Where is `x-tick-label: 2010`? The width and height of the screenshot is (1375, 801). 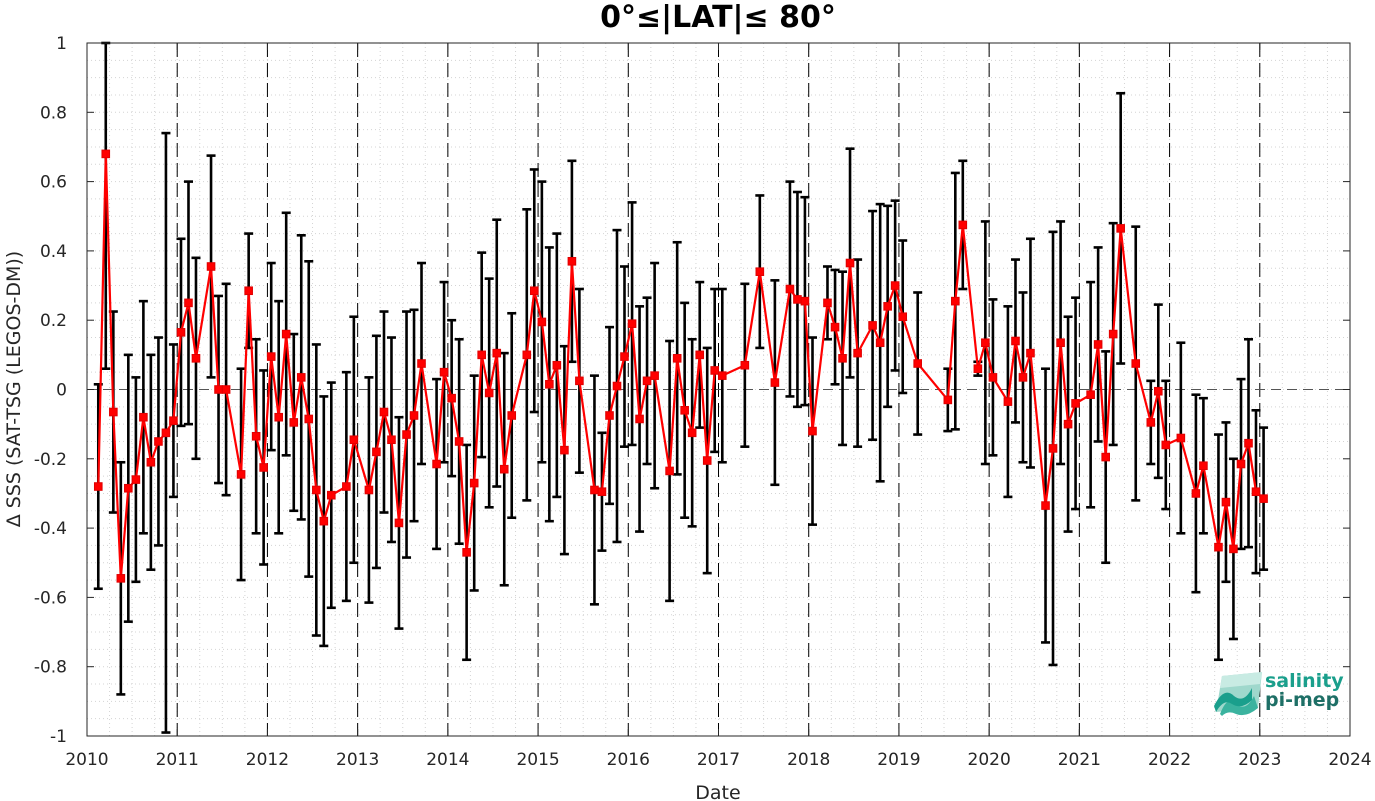 x-tick-label: 2010 is located at coordinates (86, 760).